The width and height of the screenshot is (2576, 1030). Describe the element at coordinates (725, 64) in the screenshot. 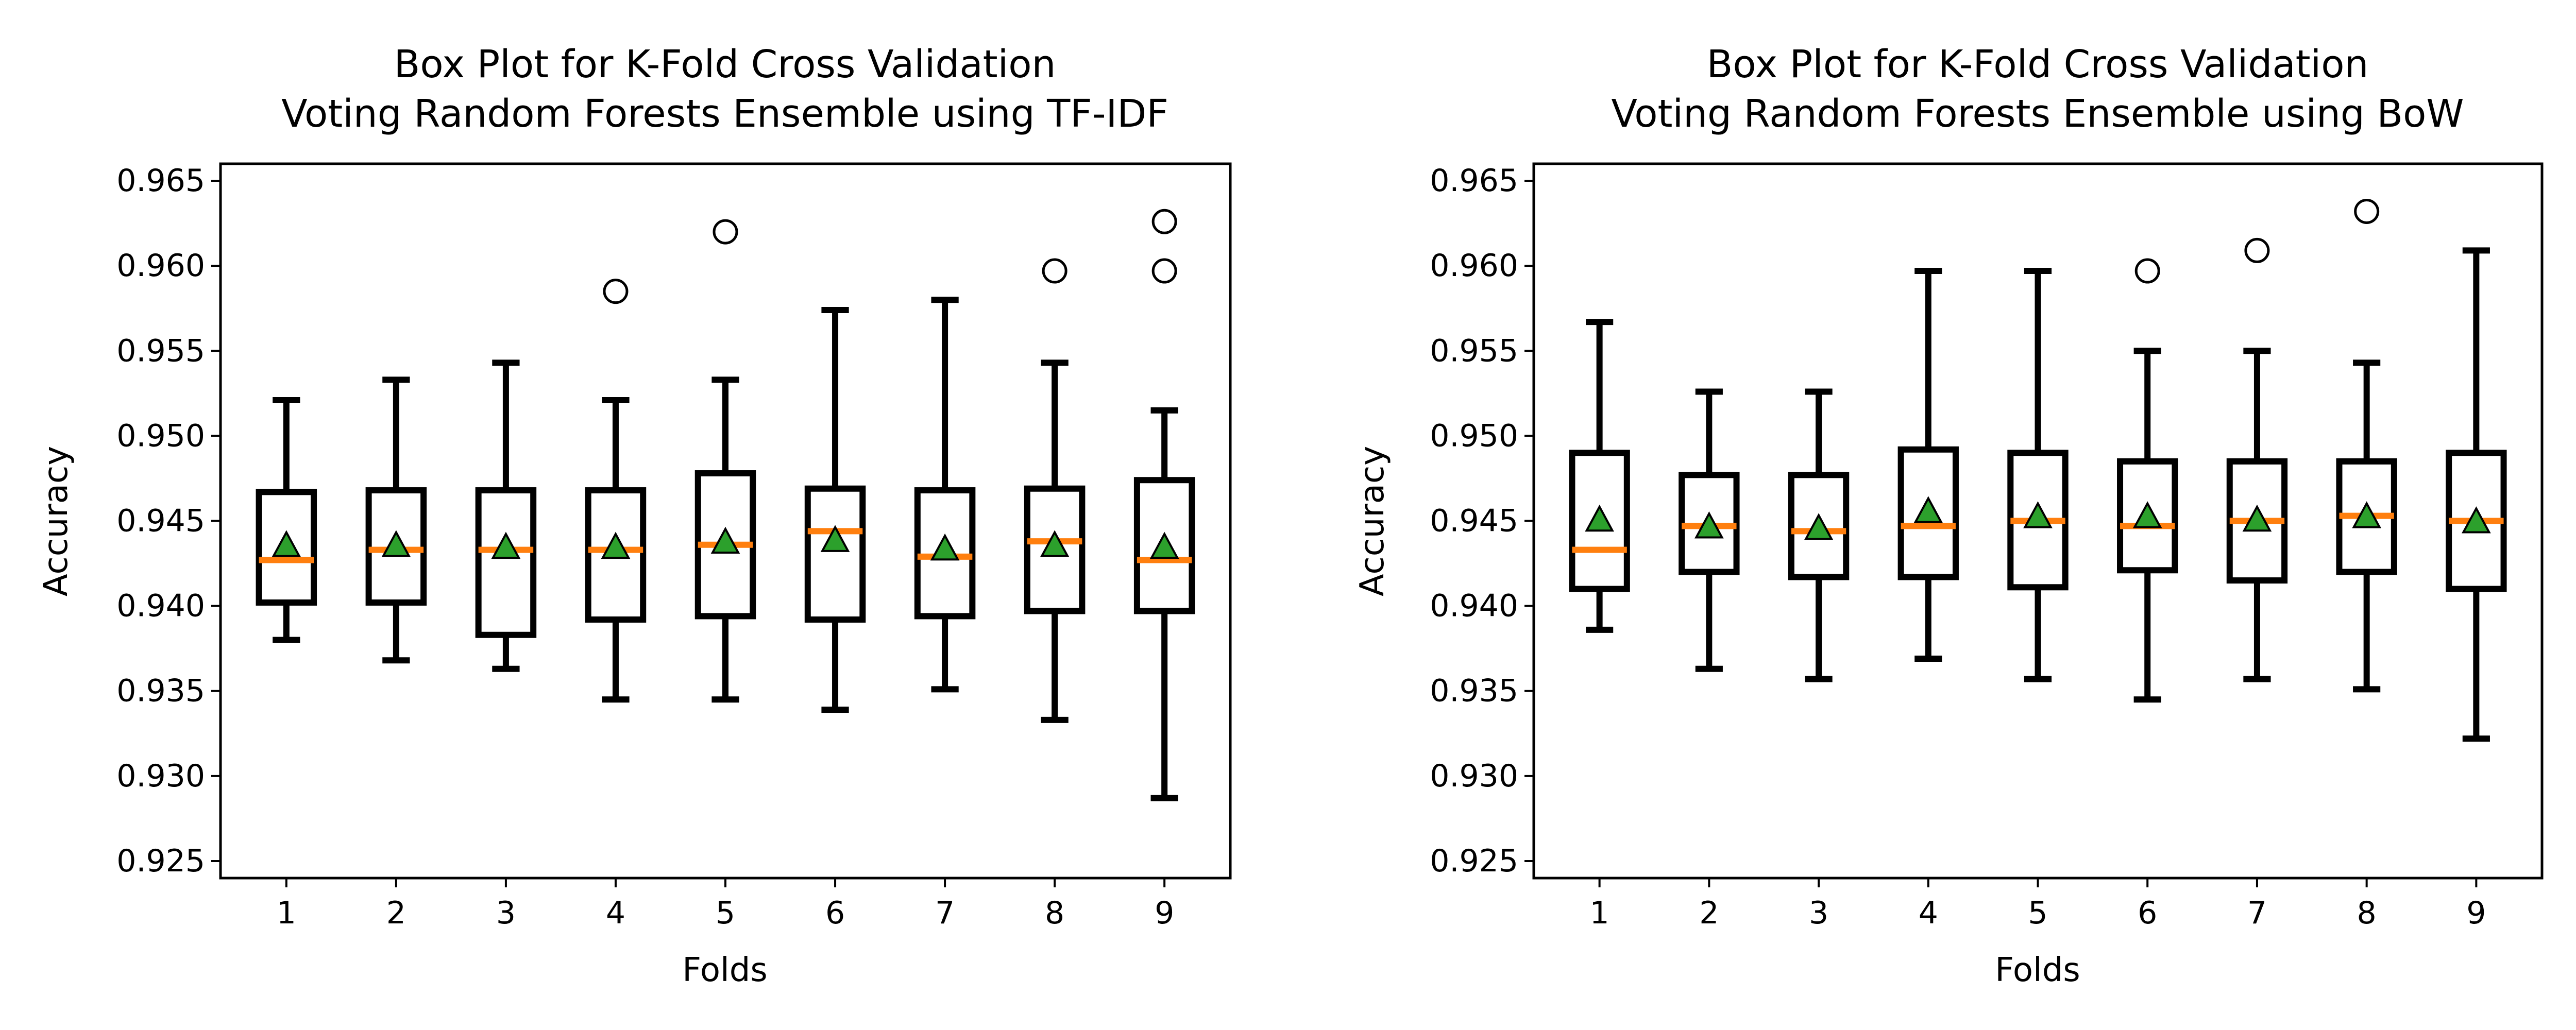

I see `chart-title-line-1: Box Plot for K-Fold Cross Validation` at that location.